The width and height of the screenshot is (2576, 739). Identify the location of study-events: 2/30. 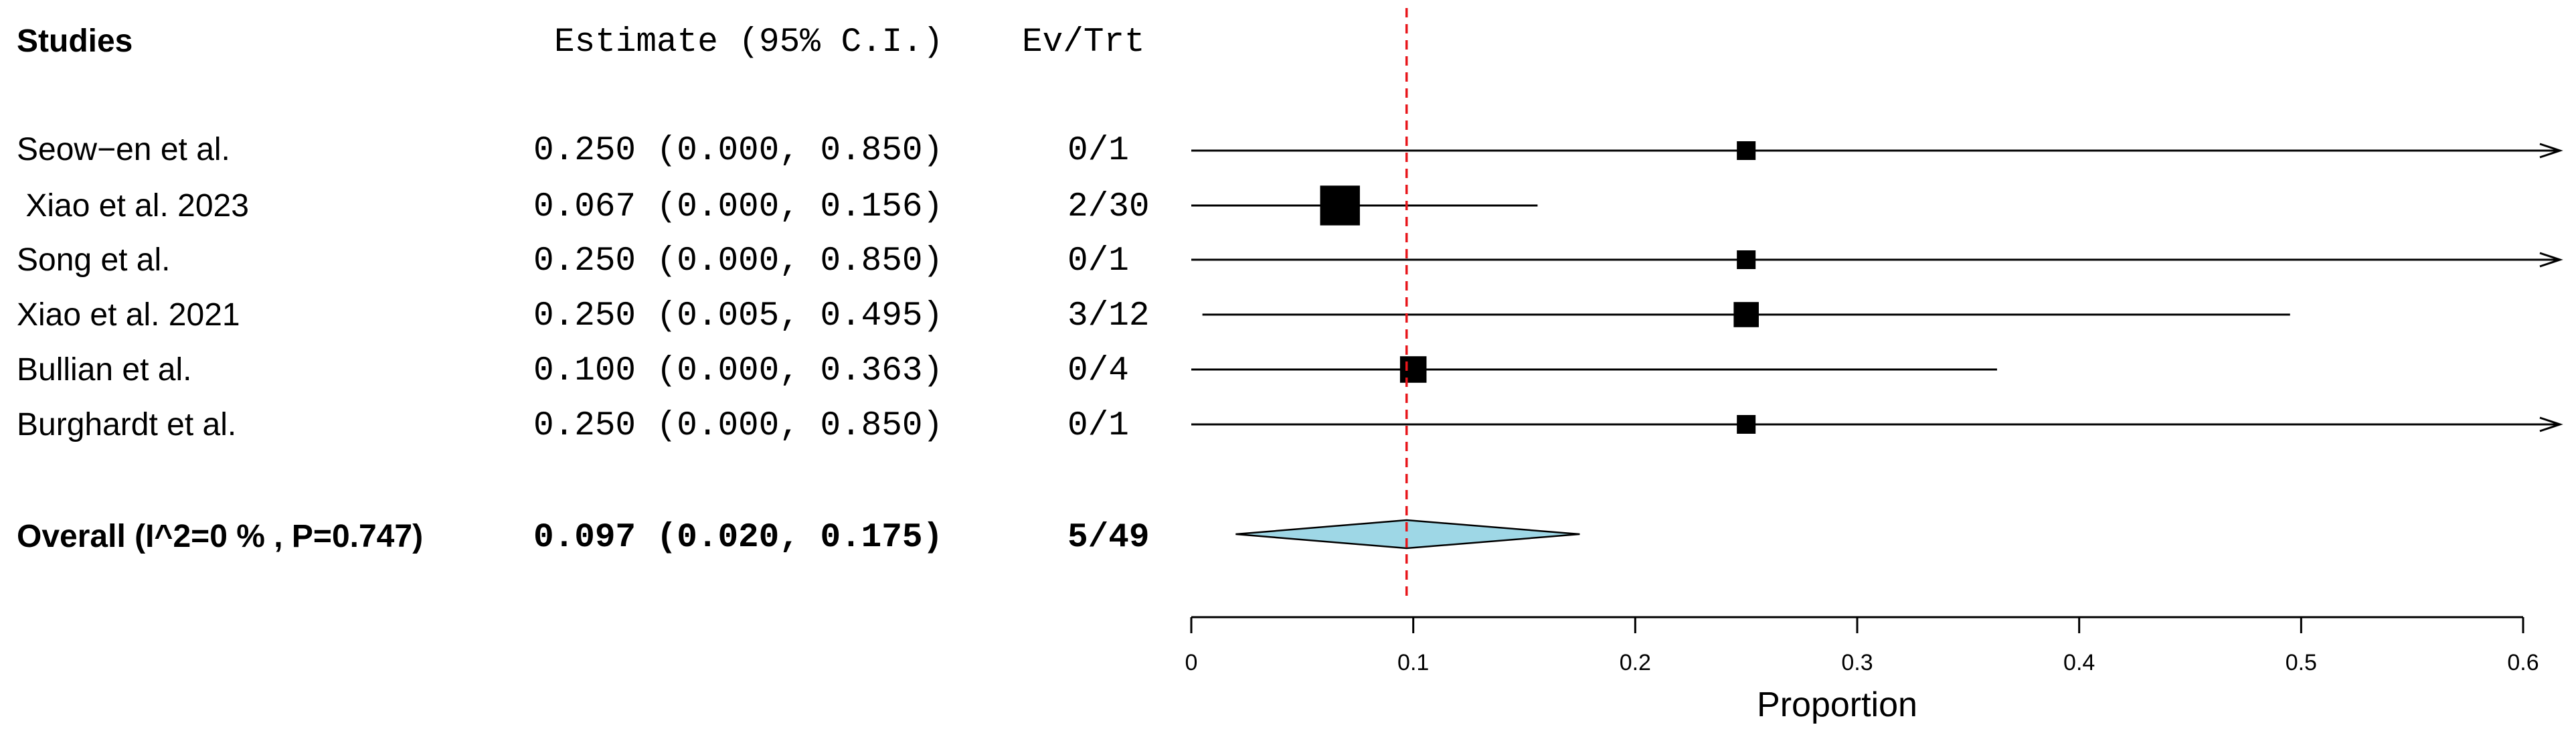
(1108, 207).